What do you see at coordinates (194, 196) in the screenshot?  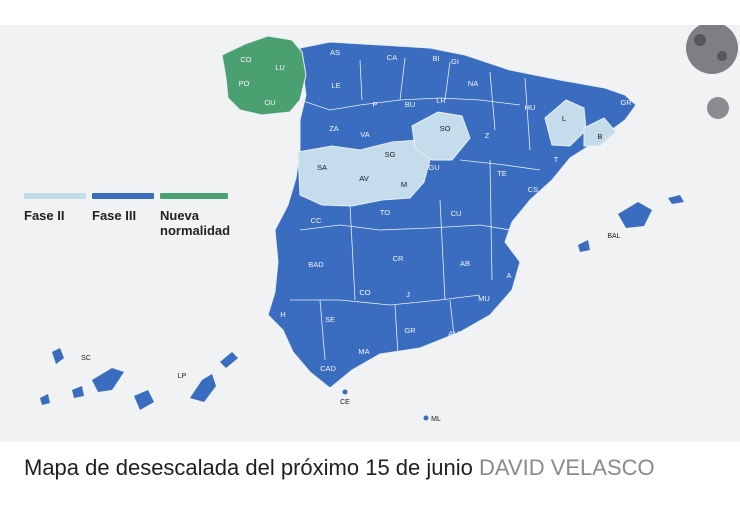 I see `legend-swatch-normal` at bounding box center [194, 196].